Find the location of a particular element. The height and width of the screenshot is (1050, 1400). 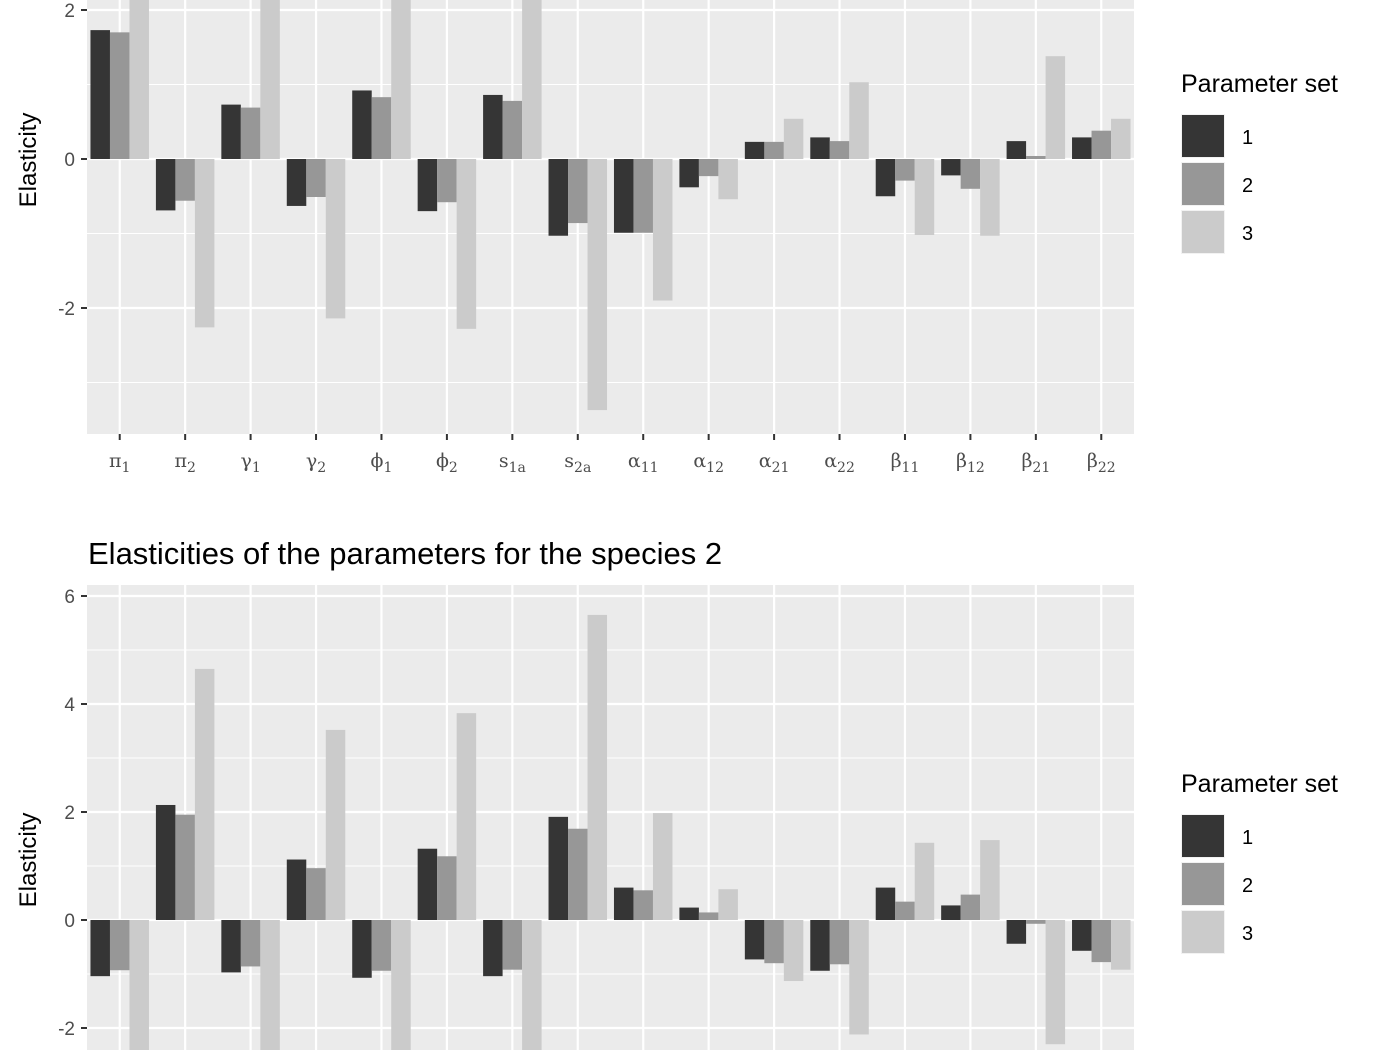

y-tick-label: 4 is located at coordinates (69, 705).